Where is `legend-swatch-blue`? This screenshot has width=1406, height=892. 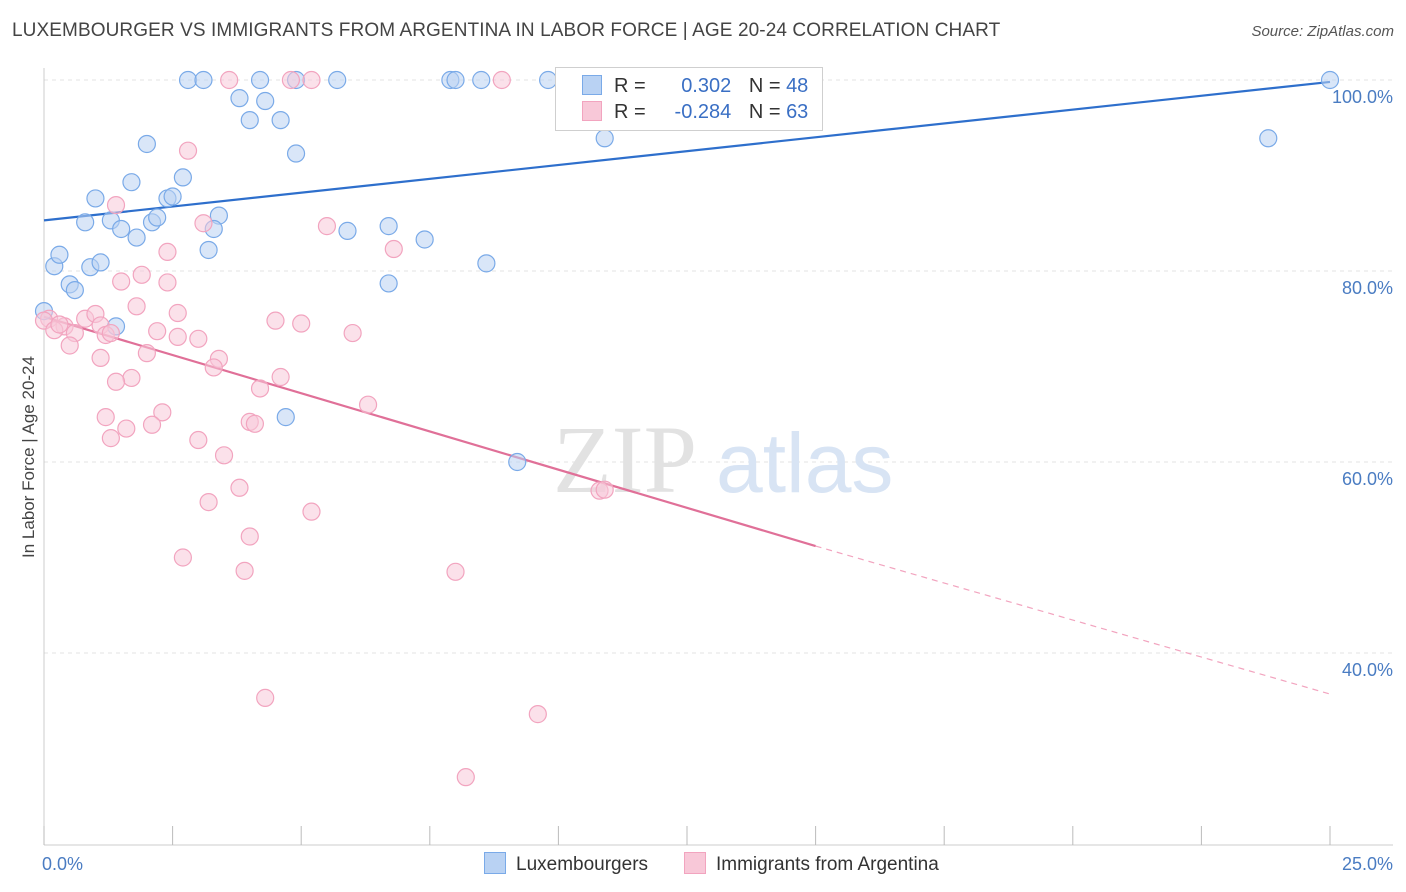 legend-swatch-blue is located at coordinates (592, 85).